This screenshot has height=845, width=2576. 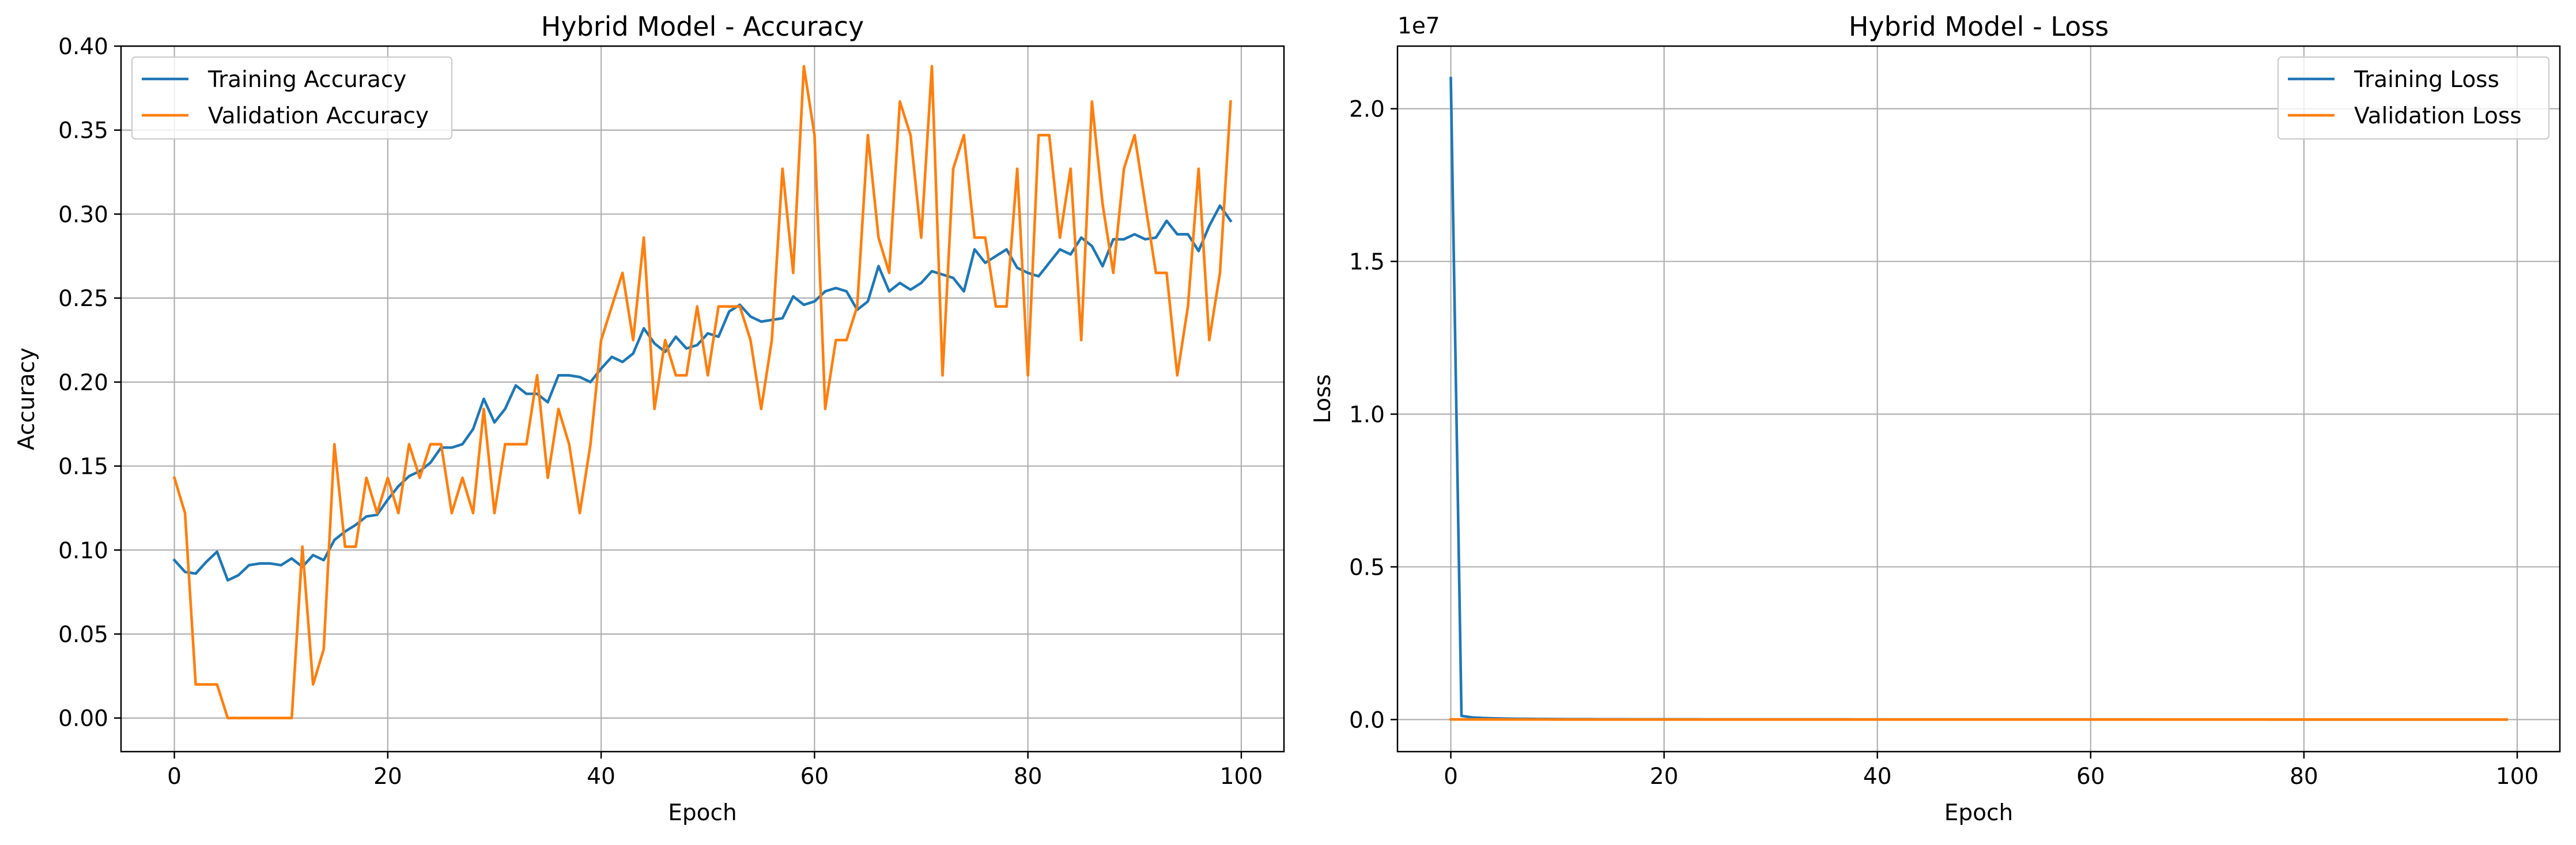 I want to click on y-axis-label: Loss, so click(x=1323, y=399).